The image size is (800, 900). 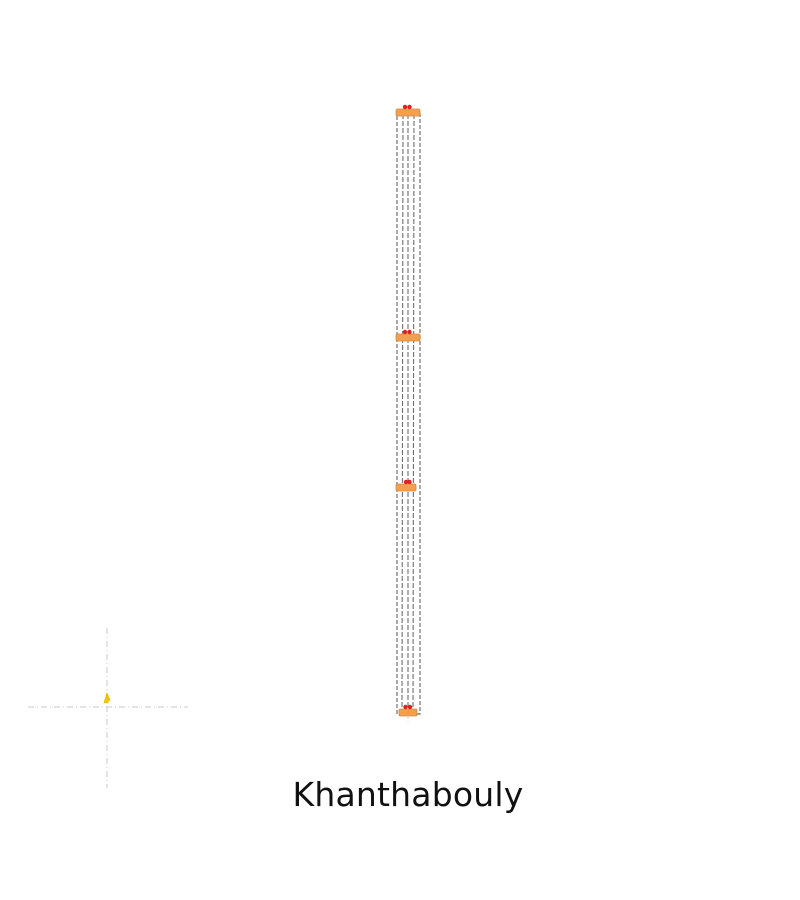 I want to click on road-corridor, so click(x=408, y=413).